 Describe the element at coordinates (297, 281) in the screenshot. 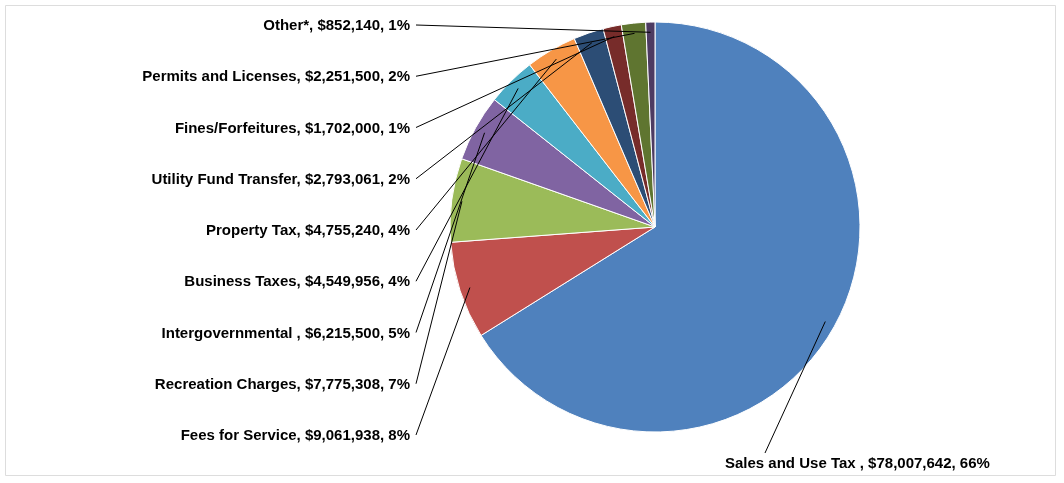

I see `slice-label: Business Taxes, $4,549,956, 4%` at that location.